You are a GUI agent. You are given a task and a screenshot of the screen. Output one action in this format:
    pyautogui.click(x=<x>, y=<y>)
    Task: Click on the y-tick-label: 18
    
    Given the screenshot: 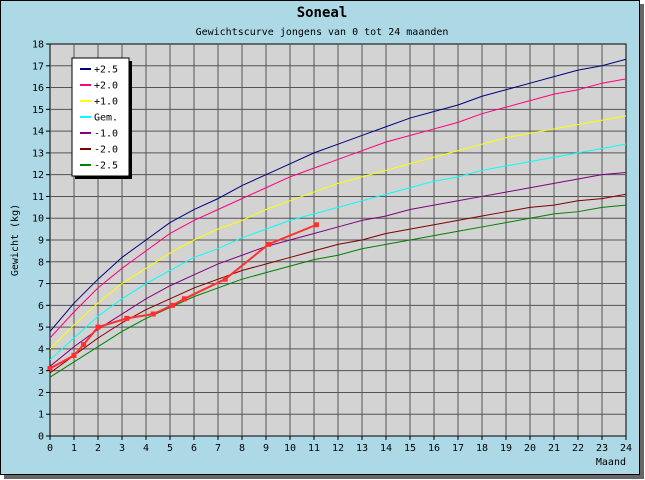 What is the action you would take?
    pyautogui.click(x=38, y=45)
    